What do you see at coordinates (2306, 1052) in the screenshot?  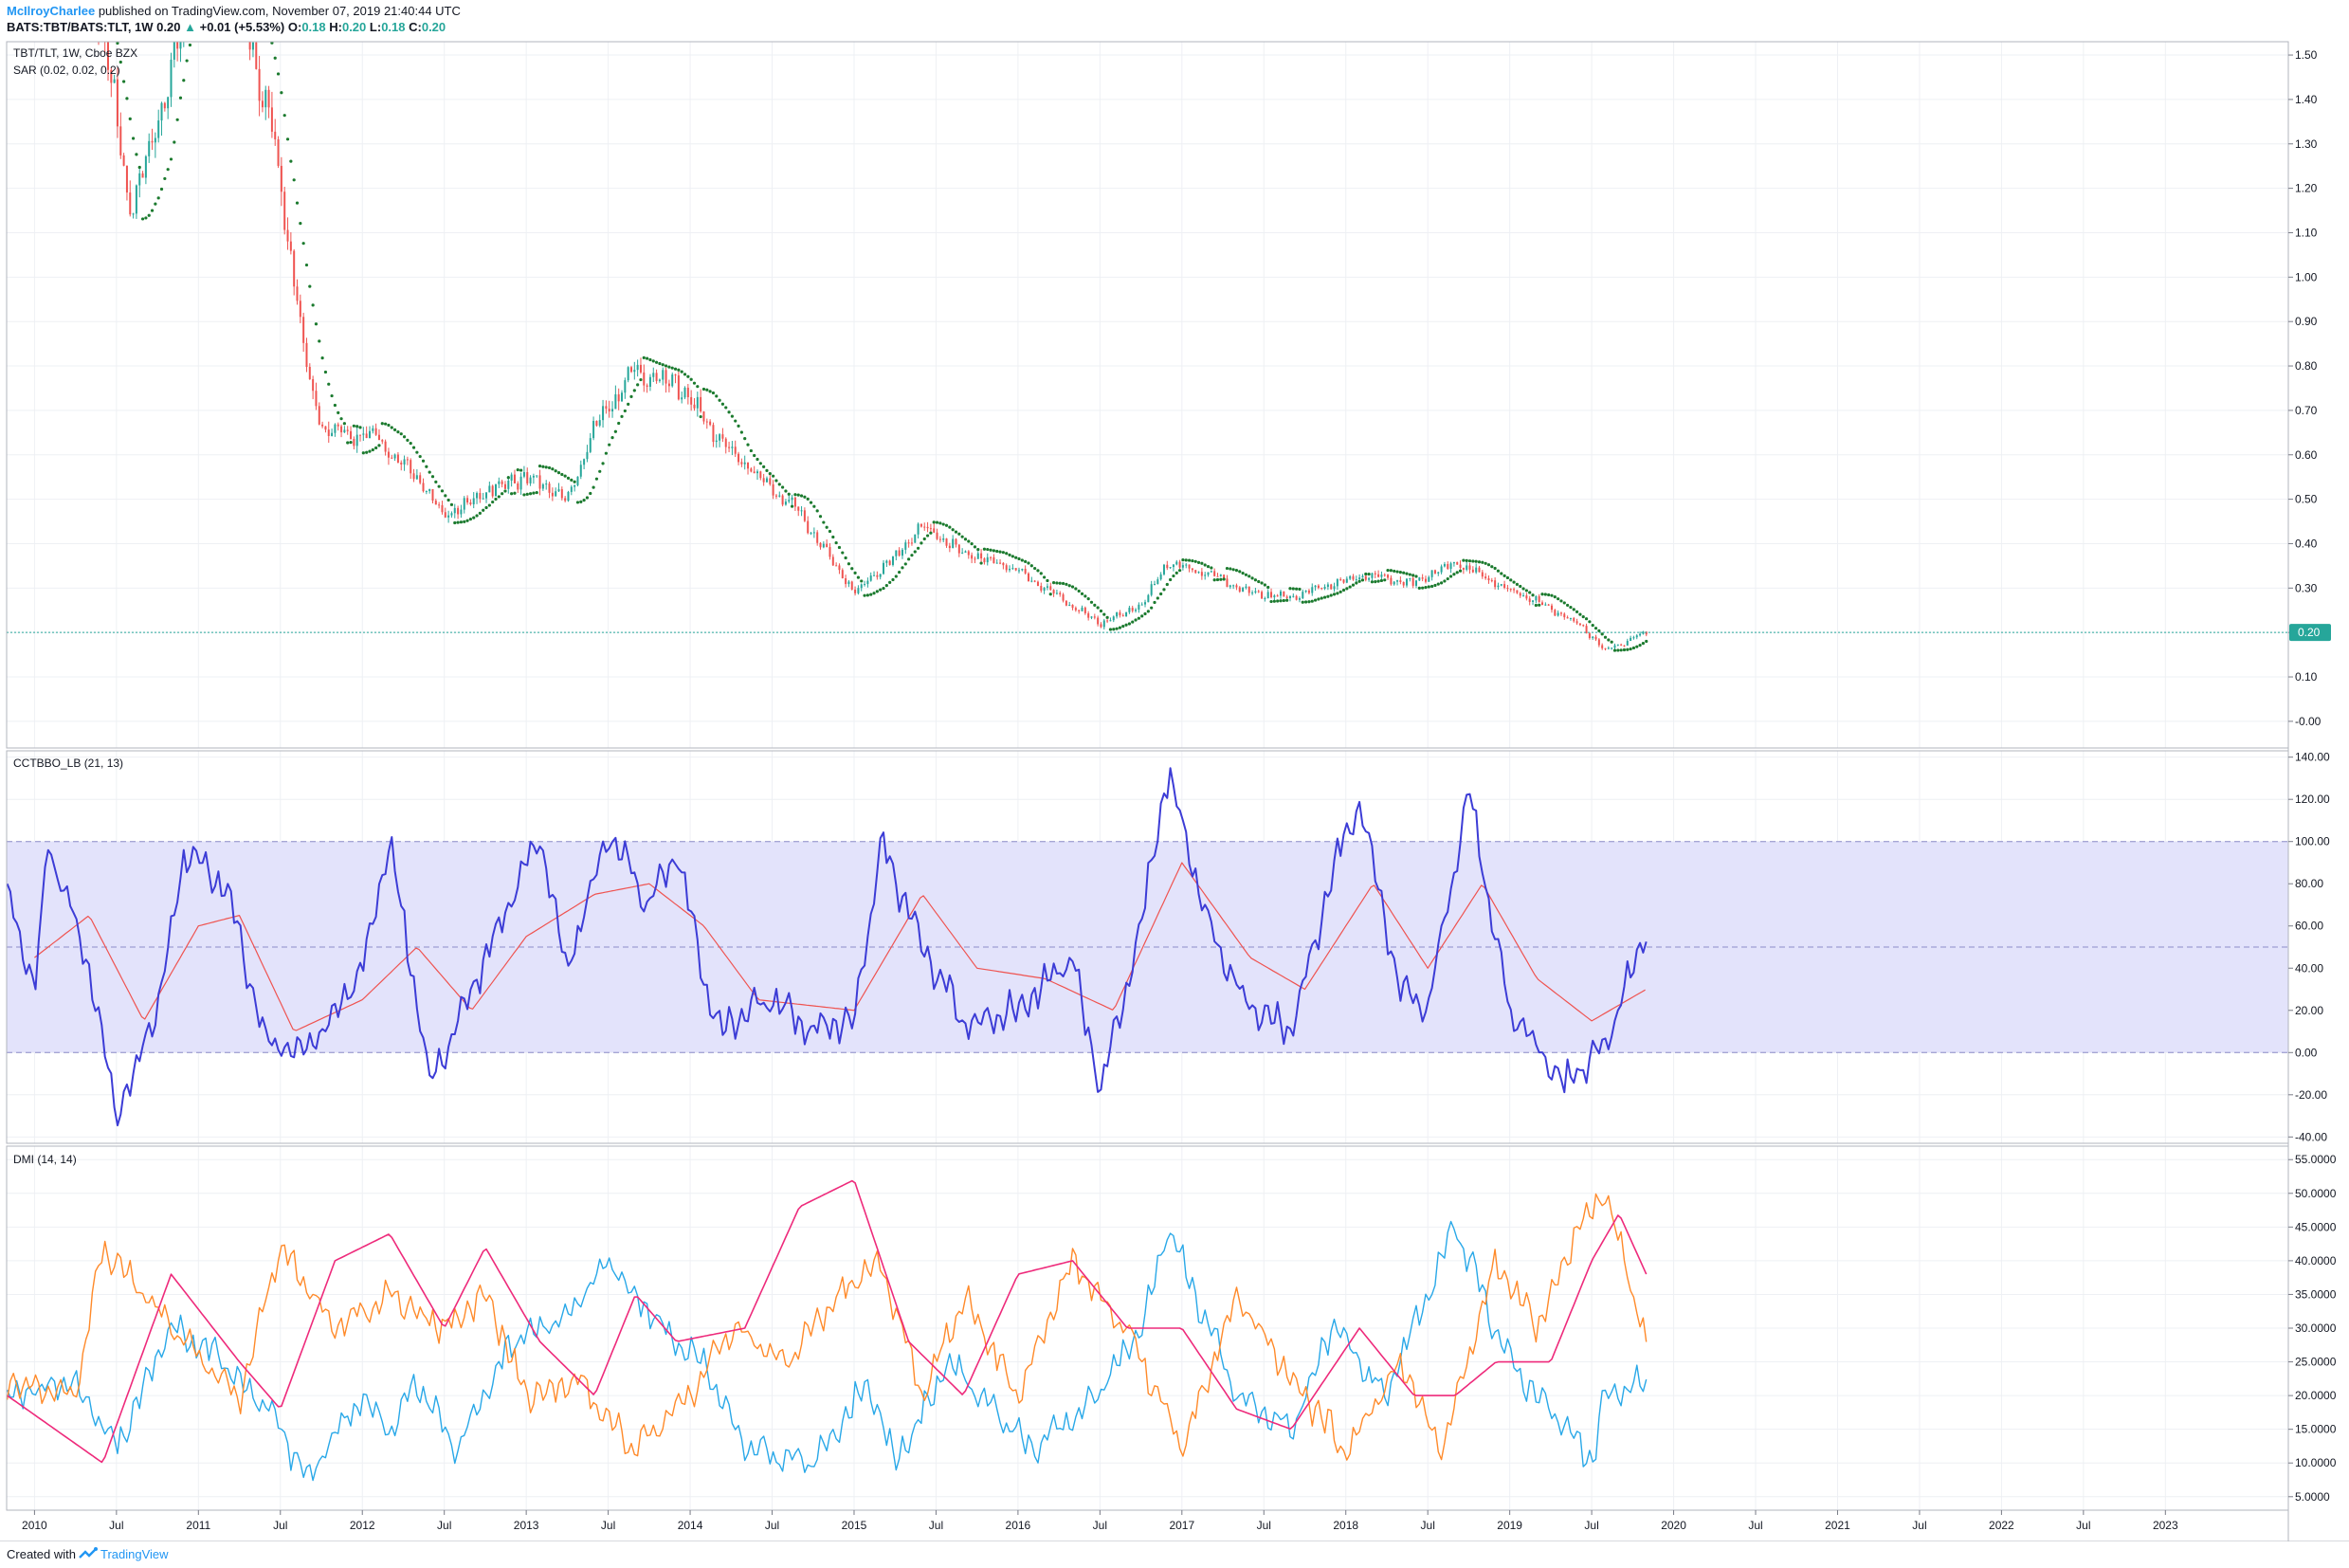 I see `oscillator-axis-tick-label: 0.00` at bounding box center [2306, 1052].